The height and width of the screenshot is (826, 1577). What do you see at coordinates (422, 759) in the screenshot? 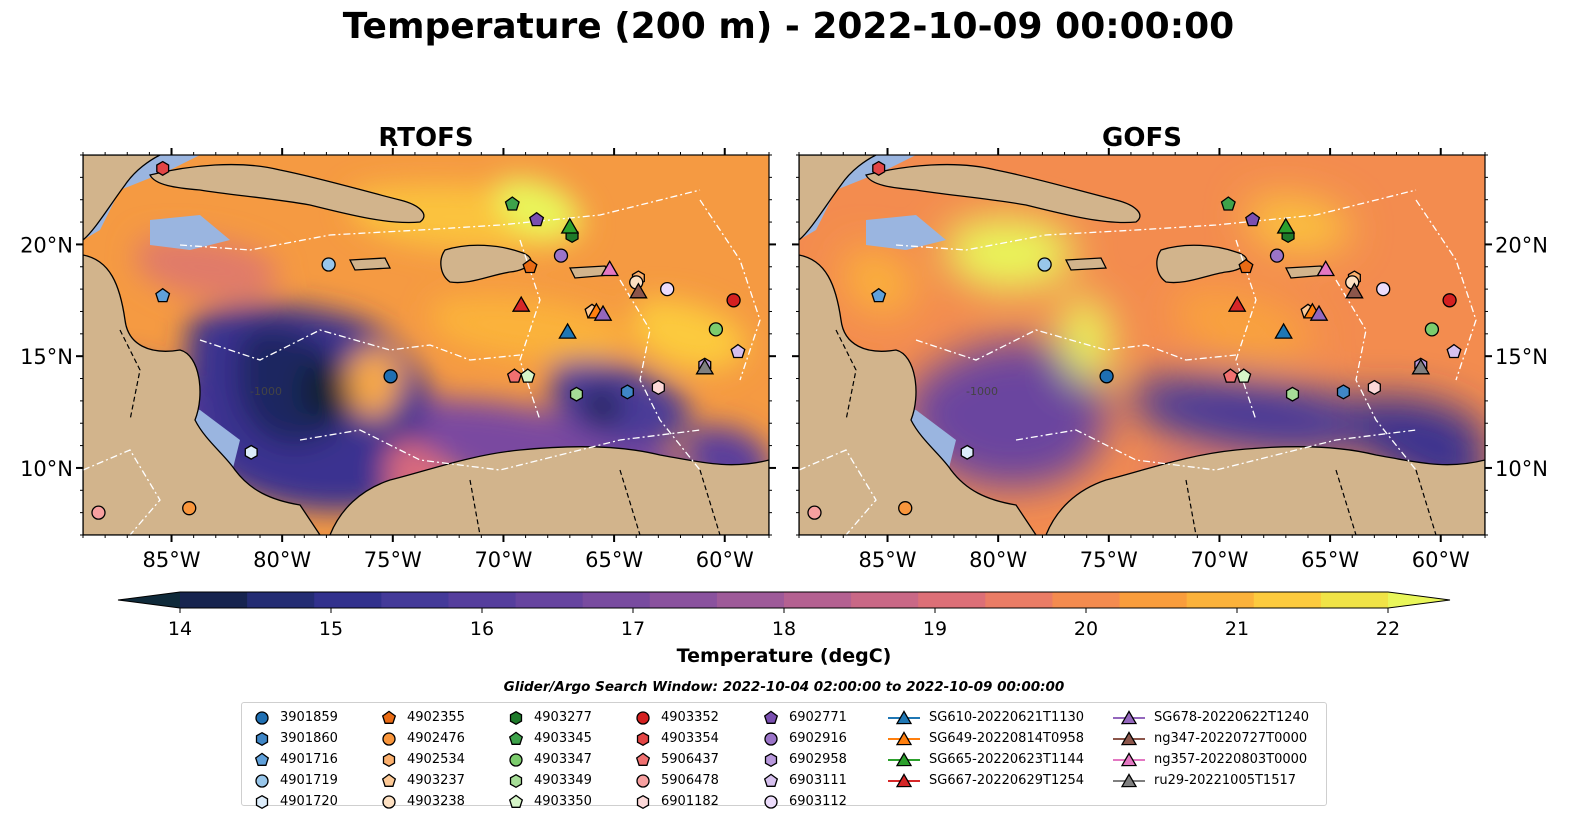
I see `legend-entry-argo: 4902534` at bounding box center [422, 759].